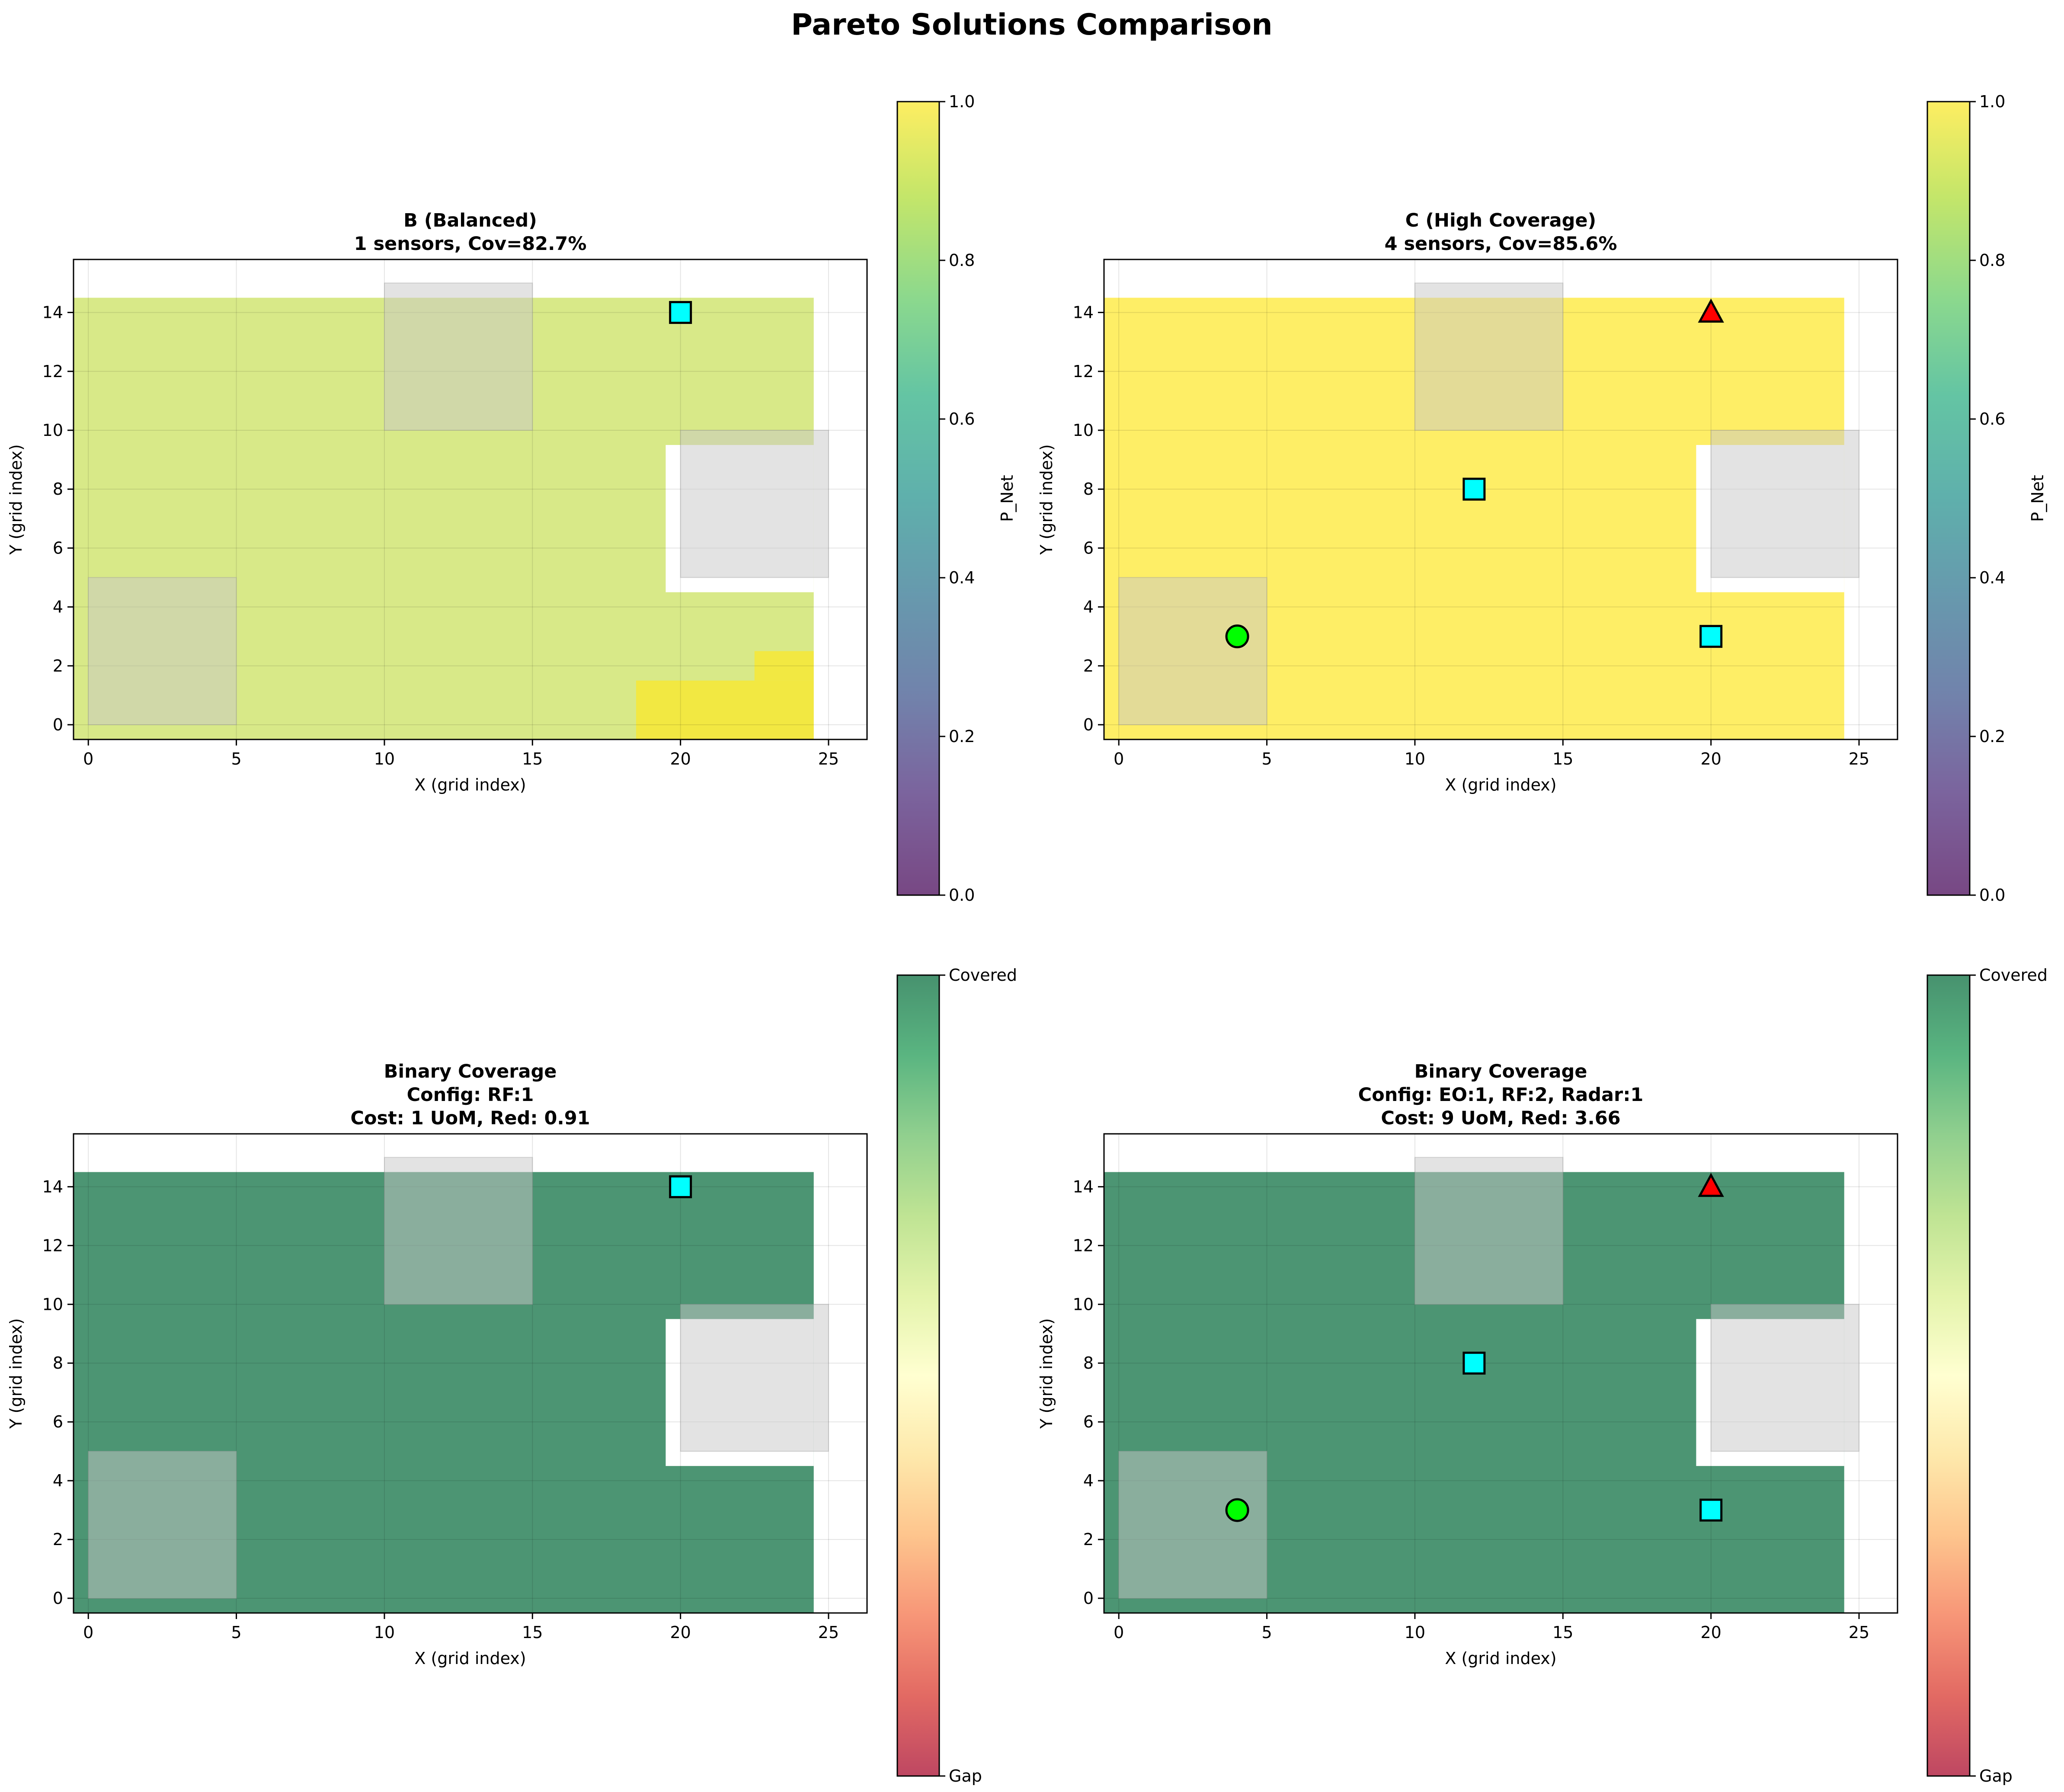  Describe the element at coordinates (470, 1118) in the screenshot. I see `panel-title-line-3: Cost: 1 UoM, Red: 0.91` at that location.